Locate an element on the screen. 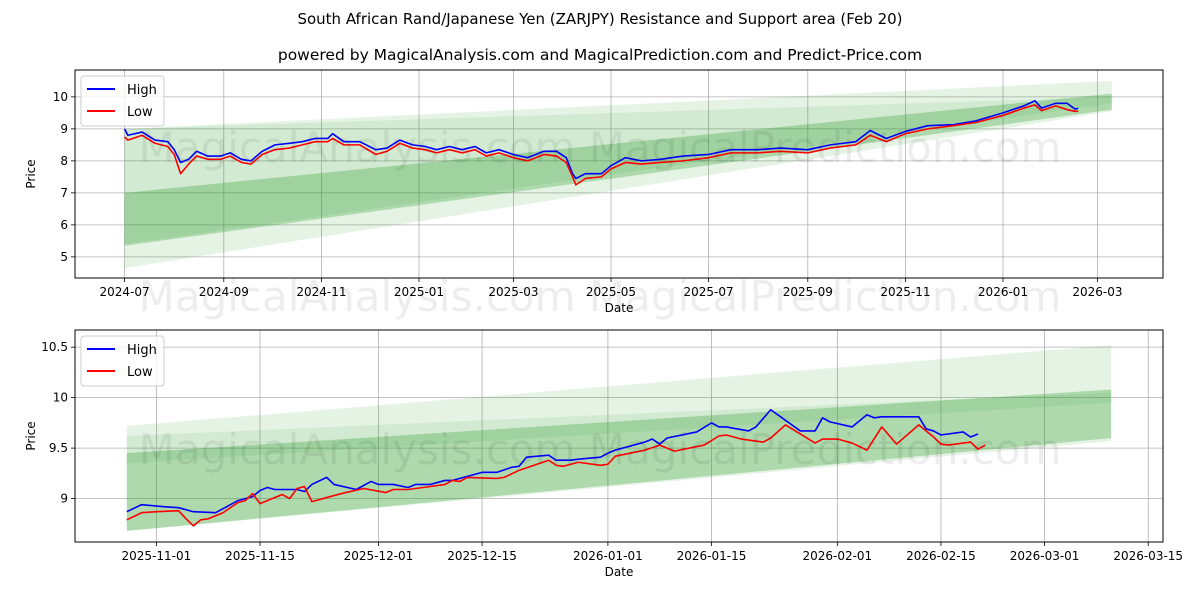 Image resolution: width=1200 pixels, height=600 pixels. x-tick-label: 2025-12-15 is located at coordinates (482, 556).